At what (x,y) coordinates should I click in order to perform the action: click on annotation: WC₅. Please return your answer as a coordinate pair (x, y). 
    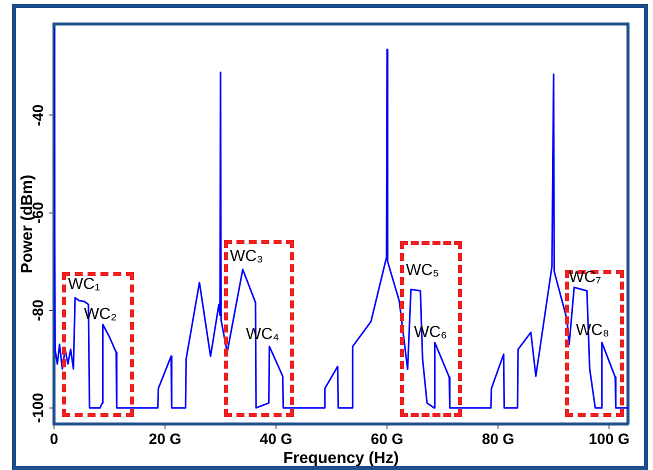
    Looking at the image, I should click on (423, 271).